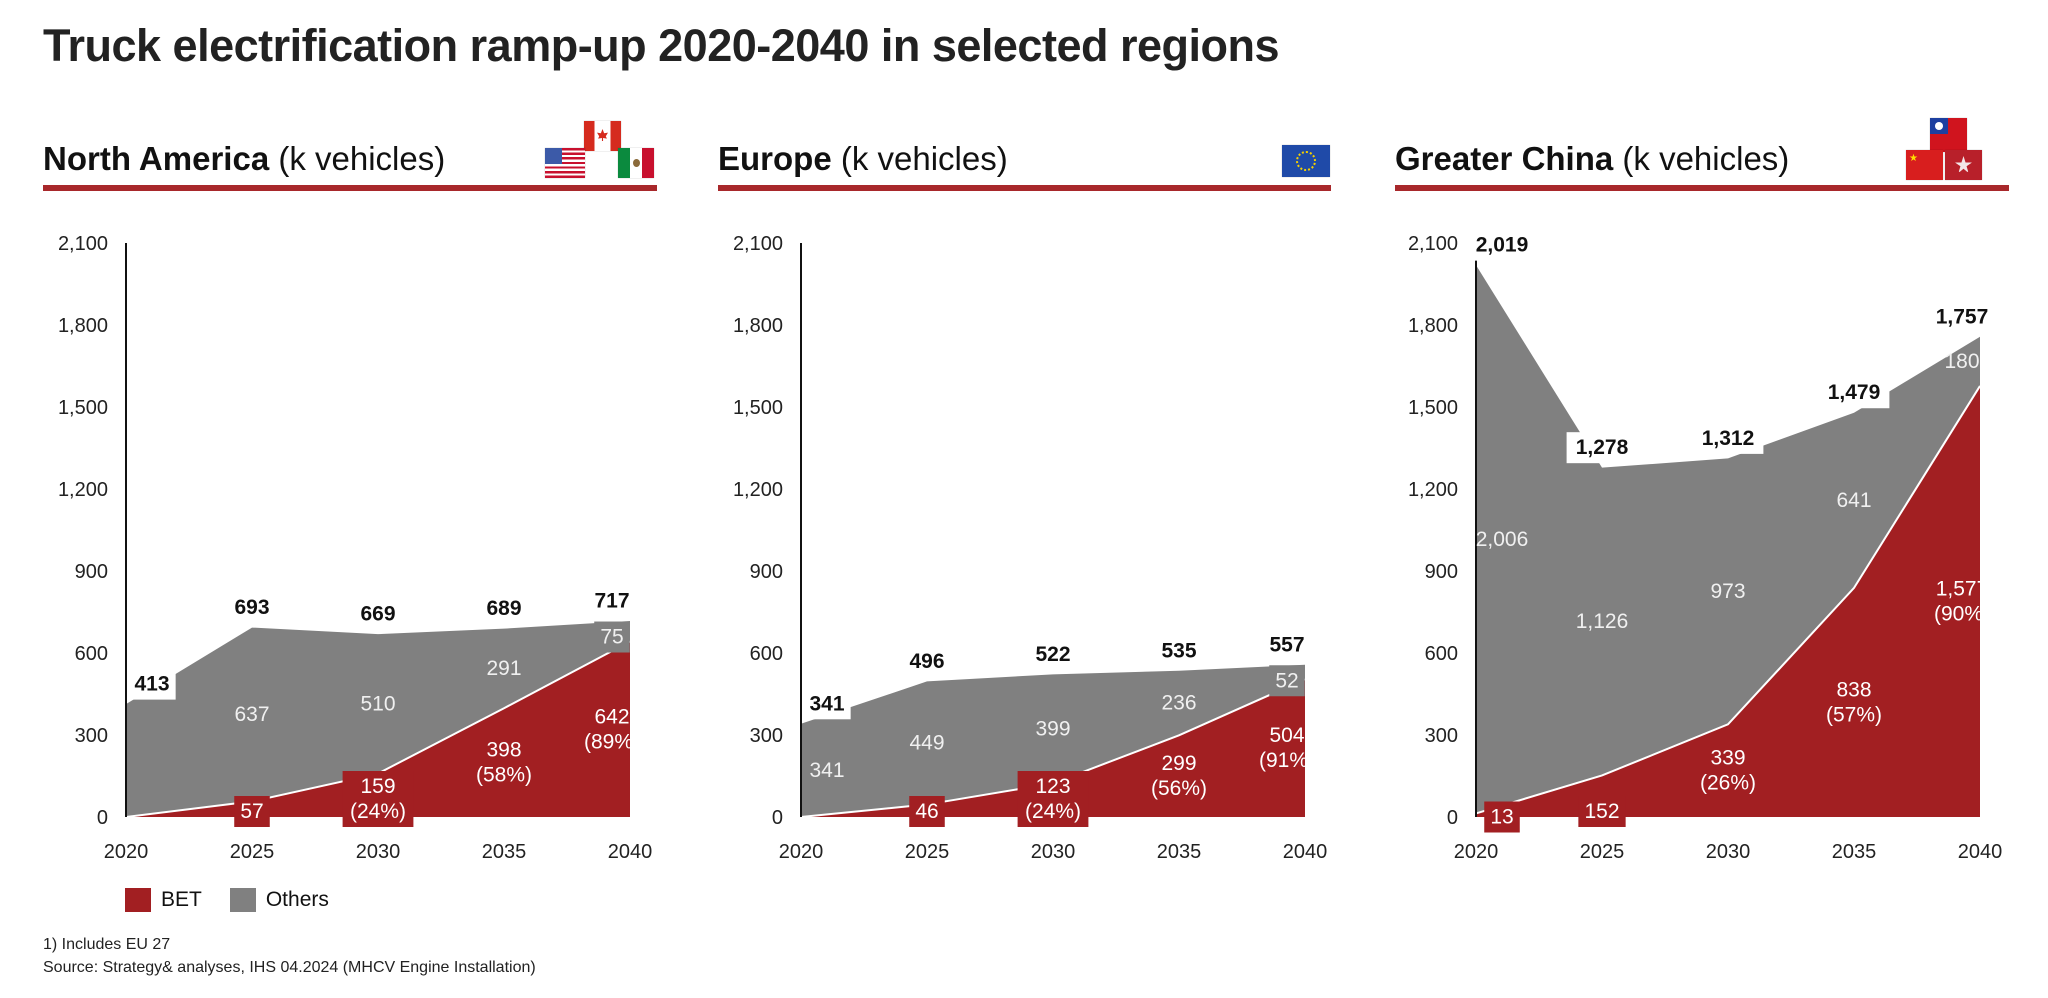 This screenshot has height=998, width=2048. Describe the element at coordinates (1962, 316) in the screenshot. I see `total-label: 1,757` at that location.